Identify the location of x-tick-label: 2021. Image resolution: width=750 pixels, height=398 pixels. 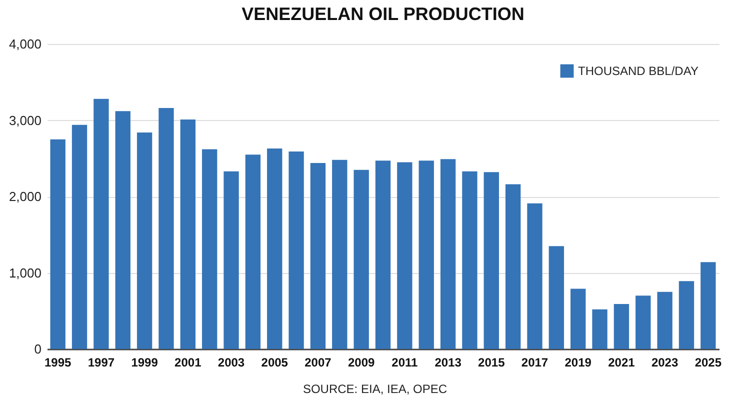
(622, 363).